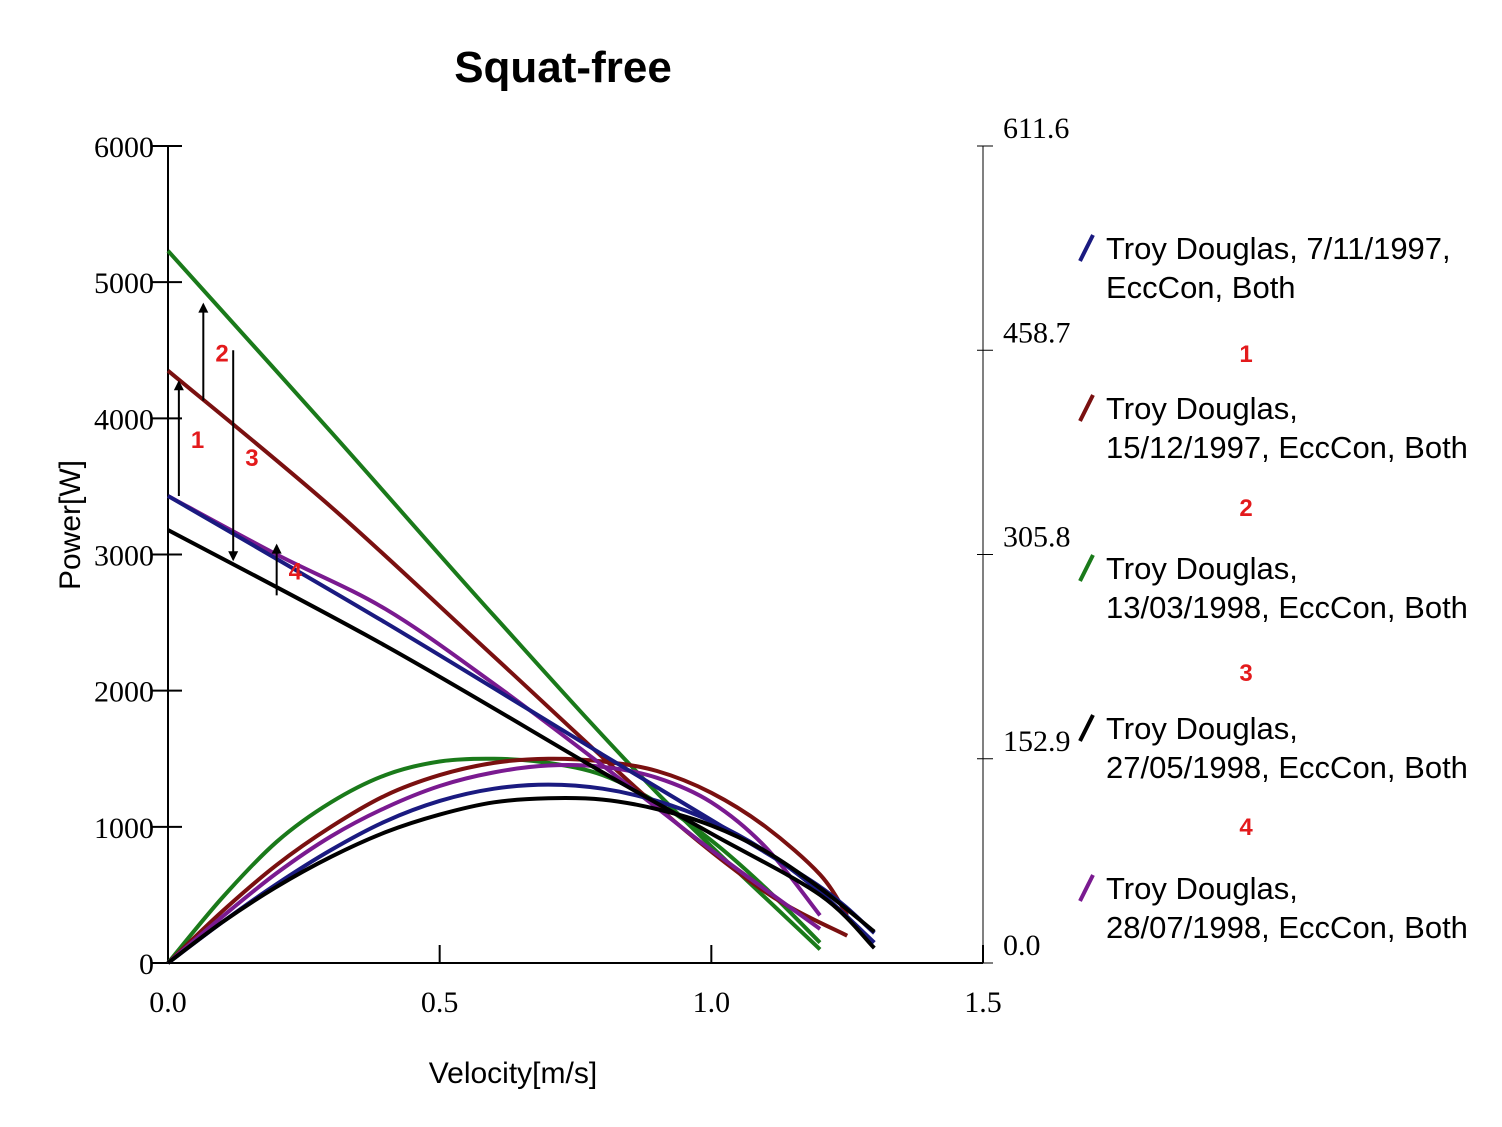 This screenshot has height=1127, width=1502. Describe the element at coordinates (1287, 607) in the screenshot. I see `legend-entry-3: 13/03/1998, EccCon, Both` at that location.